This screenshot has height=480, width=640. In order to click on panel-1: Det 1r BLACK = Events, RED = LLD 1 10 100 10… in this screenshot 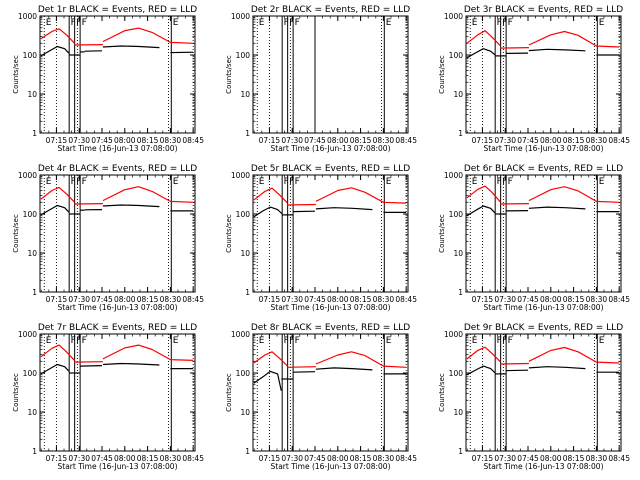, I will do `click(108, 79)`.